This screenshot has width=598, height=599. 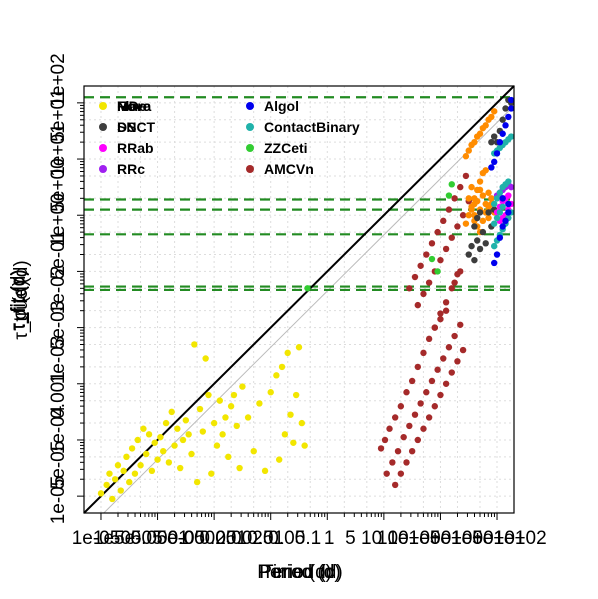 What do you see at coordinates (329, 538) in the screenshot?
I see `x-tick-label: 1` at bounding box center [329, 538].